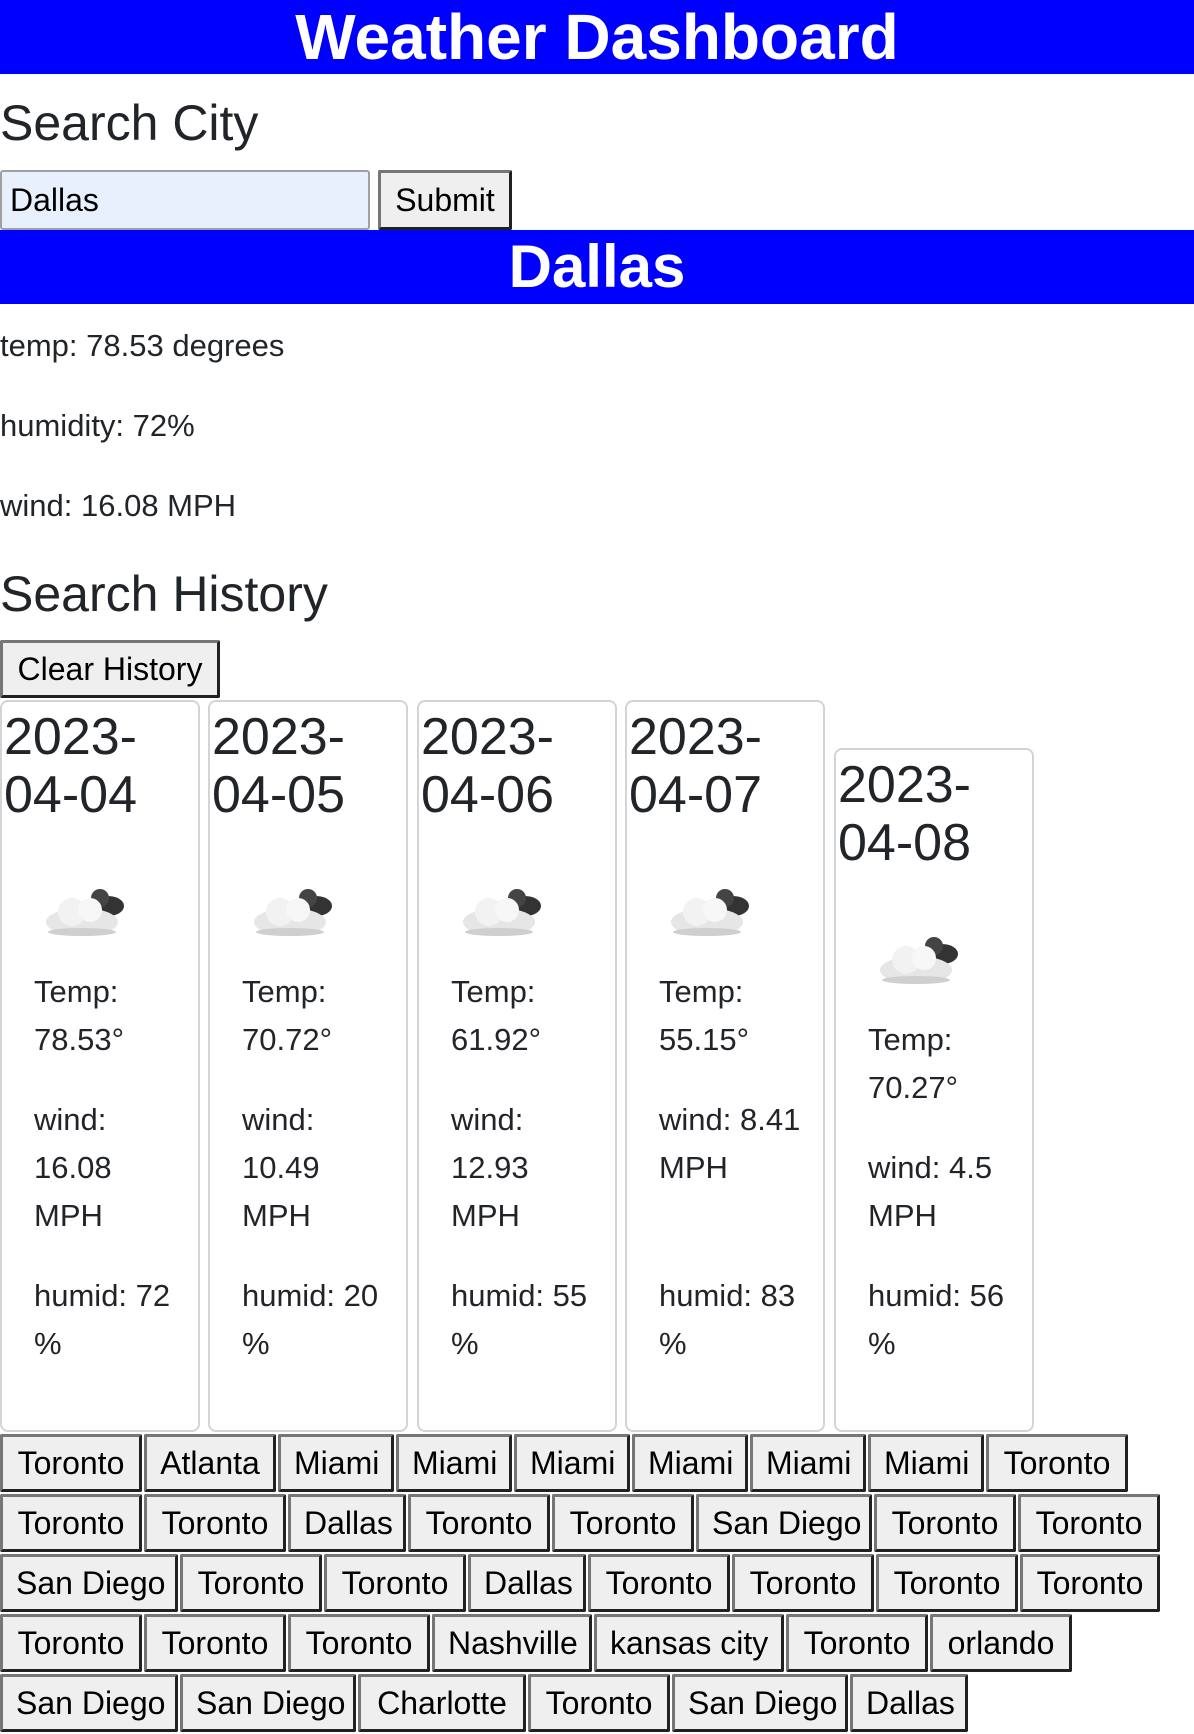 The image size is (1194, 1734). What do you see at coordinates (129, 123) in the screenshot?
I see `search-heading: Search City` at bounding box center [129, 123].